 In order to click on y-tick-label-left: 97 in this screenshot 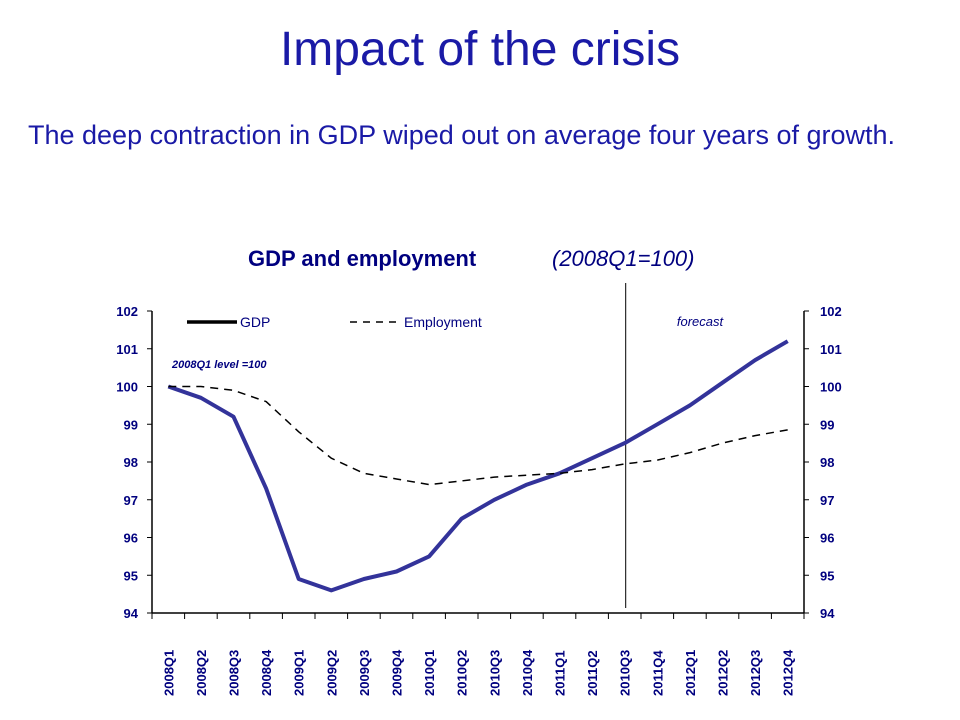, I will do `click(131, 500)`.